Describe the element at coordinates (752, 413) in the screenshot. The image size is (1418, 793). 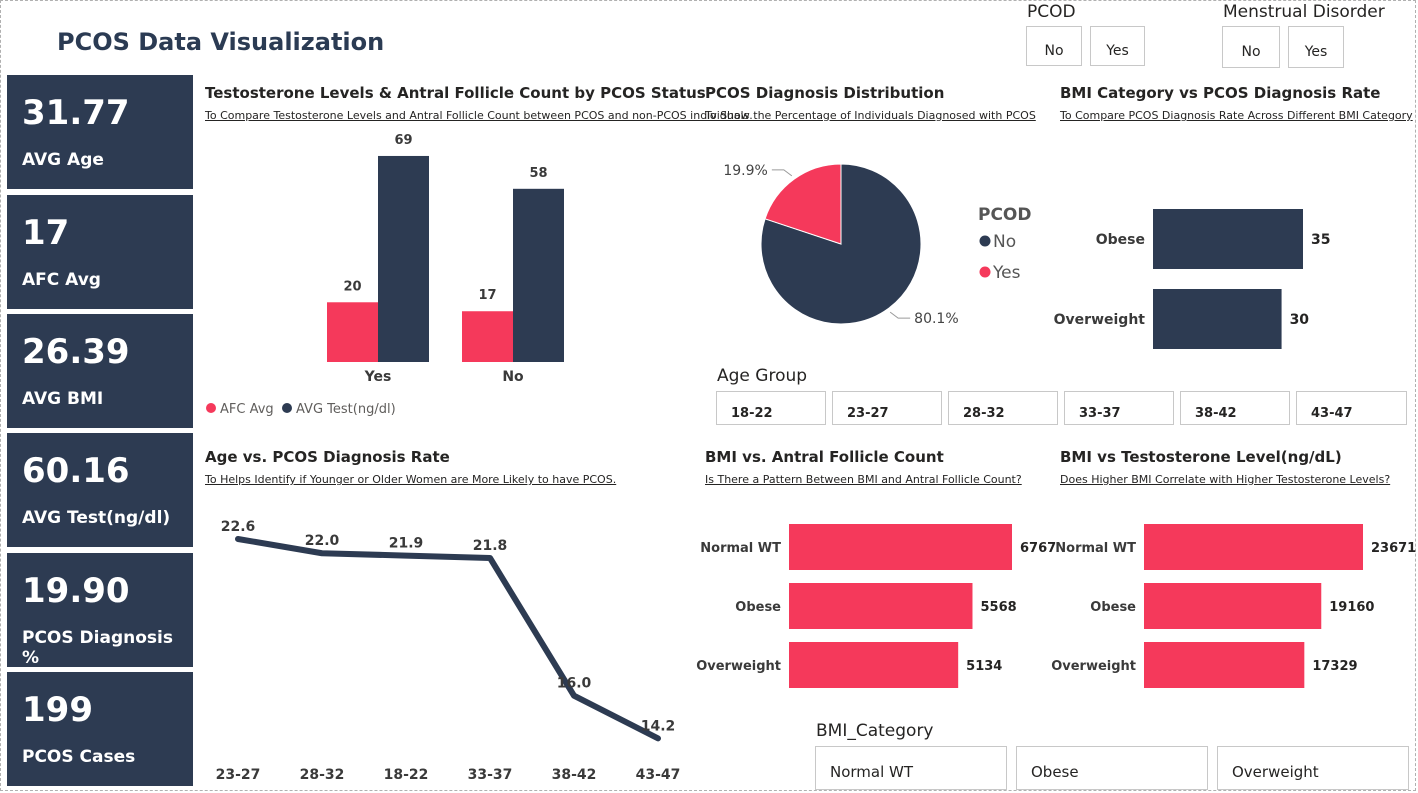
I see `slicer-option-label: 18-22` at that location.